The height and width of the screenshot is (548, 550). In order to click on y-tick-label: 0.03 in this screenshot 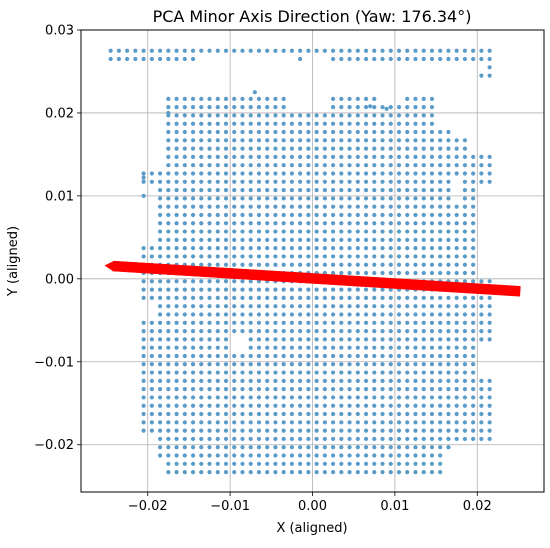, I will do `click(59, 31)`.